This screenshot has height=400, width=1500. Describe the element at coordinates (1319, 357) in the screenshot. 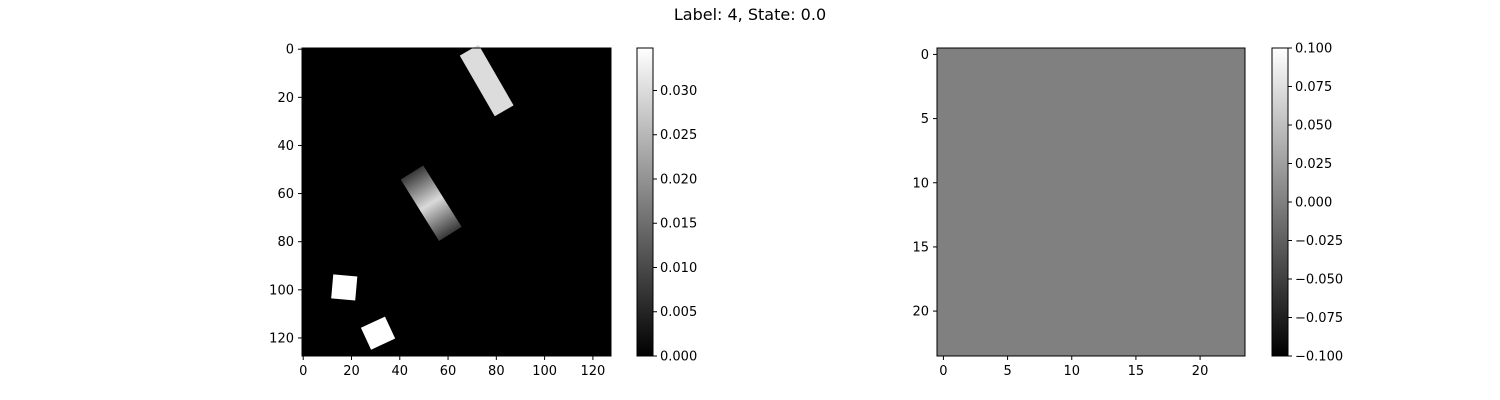

I see `colorbar-tick-label: −0.100` at that location.